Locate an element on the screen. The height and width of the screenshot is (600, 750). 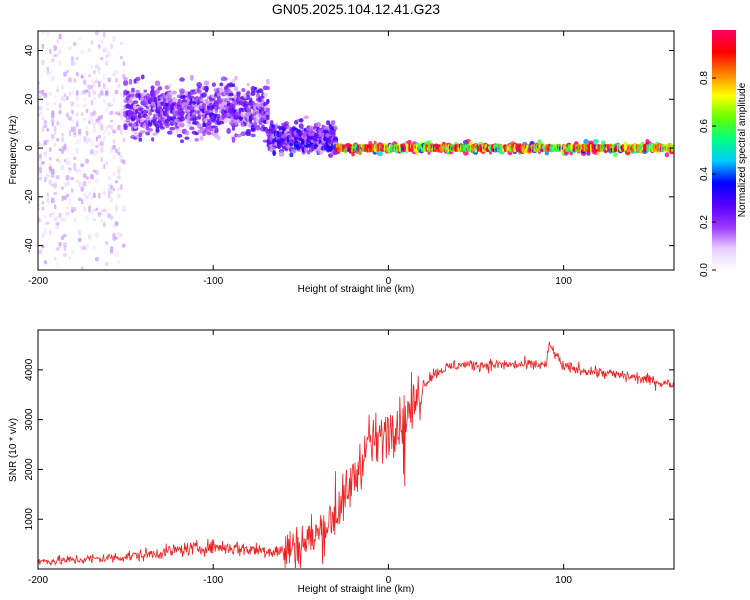
y-tick-label: 2000 is located at coordinates (29, 469).